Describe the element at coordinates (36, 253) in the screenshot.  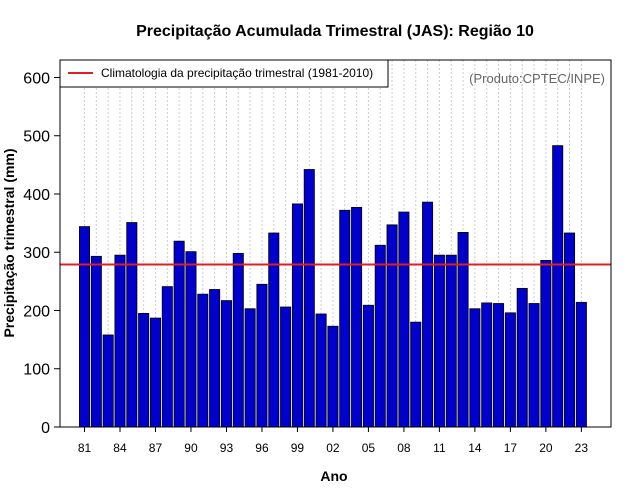
I see `y-tick-label: 300` at that location.